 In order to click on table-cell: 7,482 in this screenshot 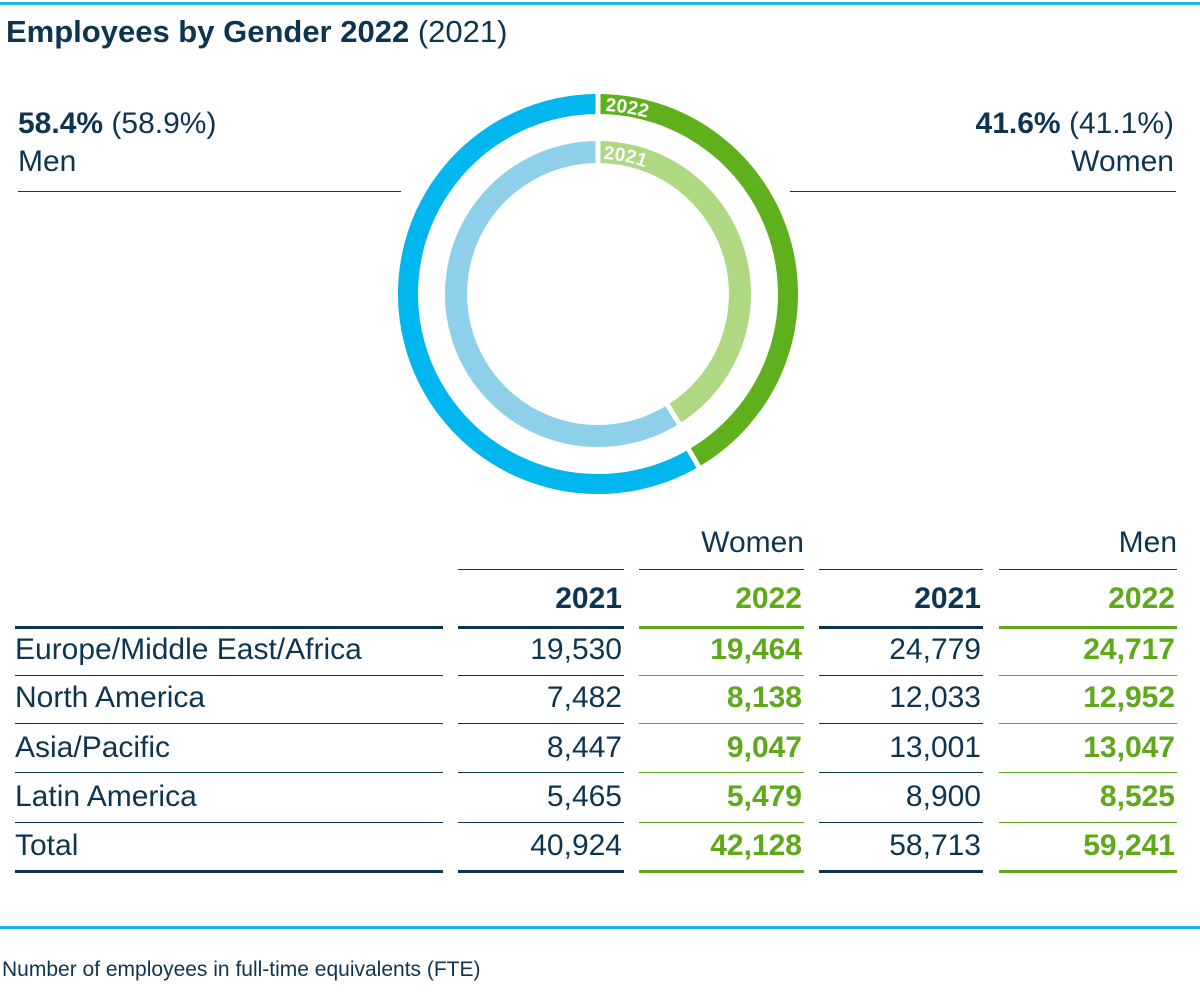, I will do `click(584, 697)`.